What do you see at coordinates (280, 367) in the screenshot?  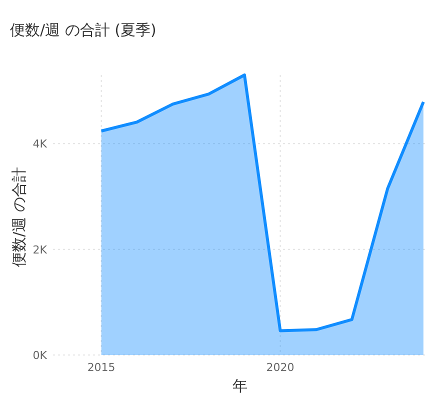 I see `x-tick-label: 2020` at bounding box center [280, 367].